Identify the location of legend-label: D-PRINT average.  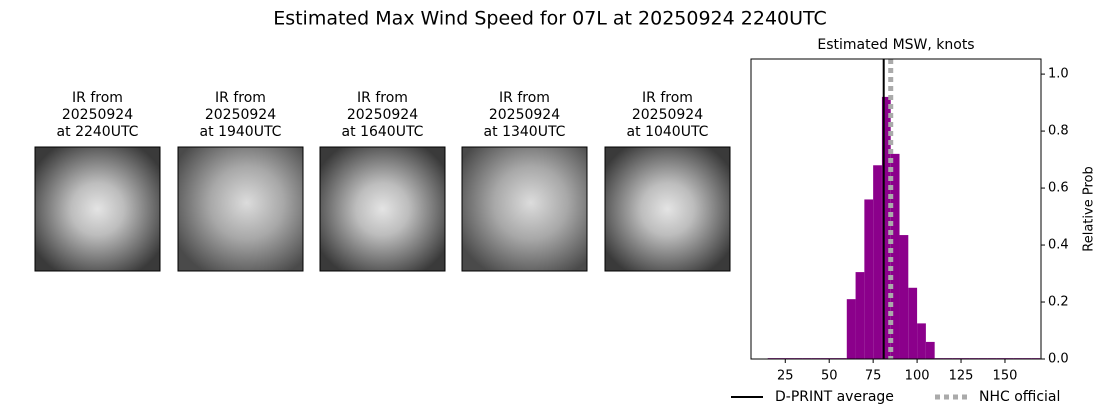
(834, 397).